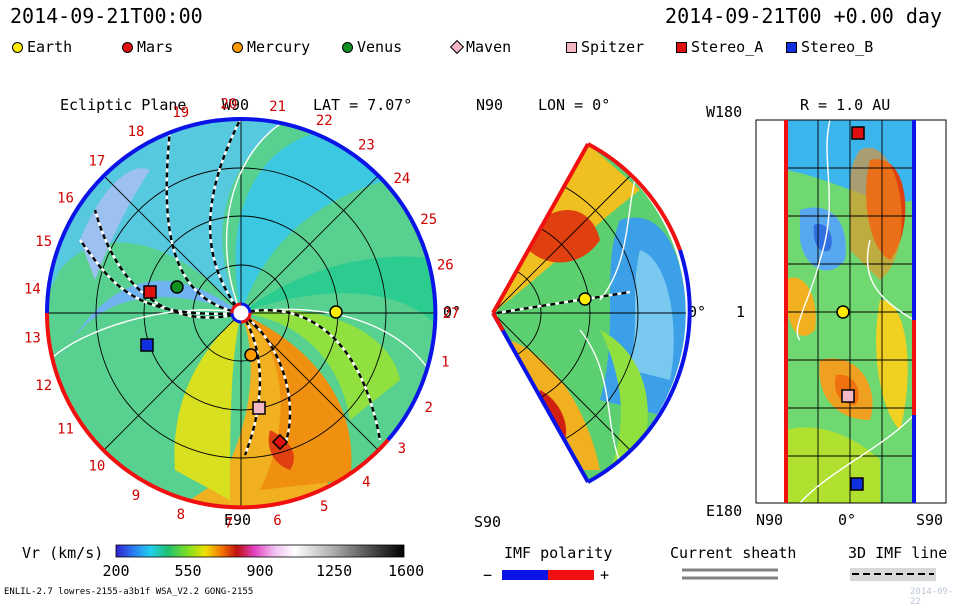 The height and width of the screenshot is (607, 960). What do you see at coordinates (150, 292) in the screenshot?
I see `stereo-a-marker` at bounding box center [150, 292].